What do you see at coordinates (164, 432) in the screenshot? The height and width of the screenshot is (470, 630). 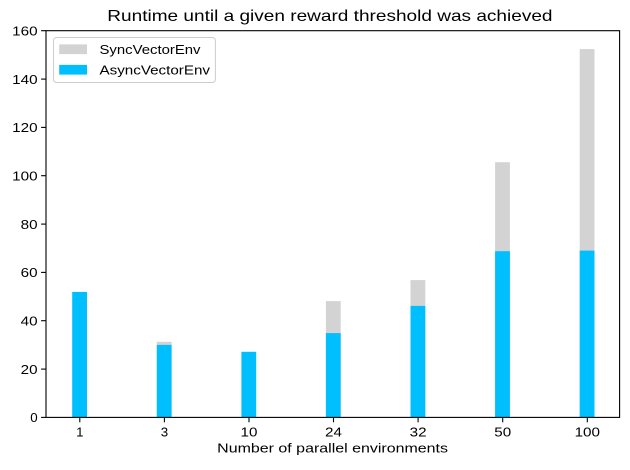 I see `svg-text: 3` at bounding box center [164, 432].